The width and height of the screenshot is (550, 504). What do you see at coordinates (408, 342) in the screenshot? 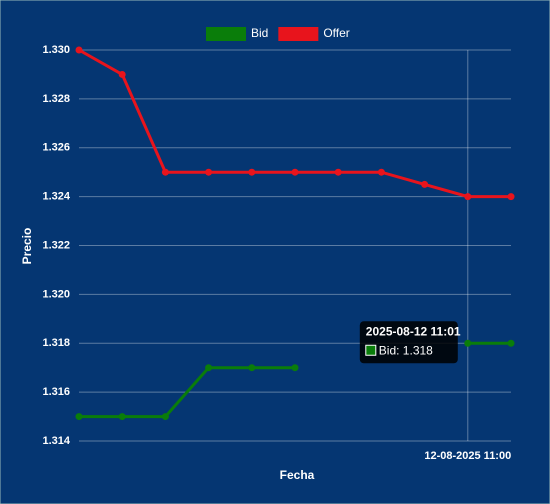
I see `tooltip-box` at bounding box center [408, 342].